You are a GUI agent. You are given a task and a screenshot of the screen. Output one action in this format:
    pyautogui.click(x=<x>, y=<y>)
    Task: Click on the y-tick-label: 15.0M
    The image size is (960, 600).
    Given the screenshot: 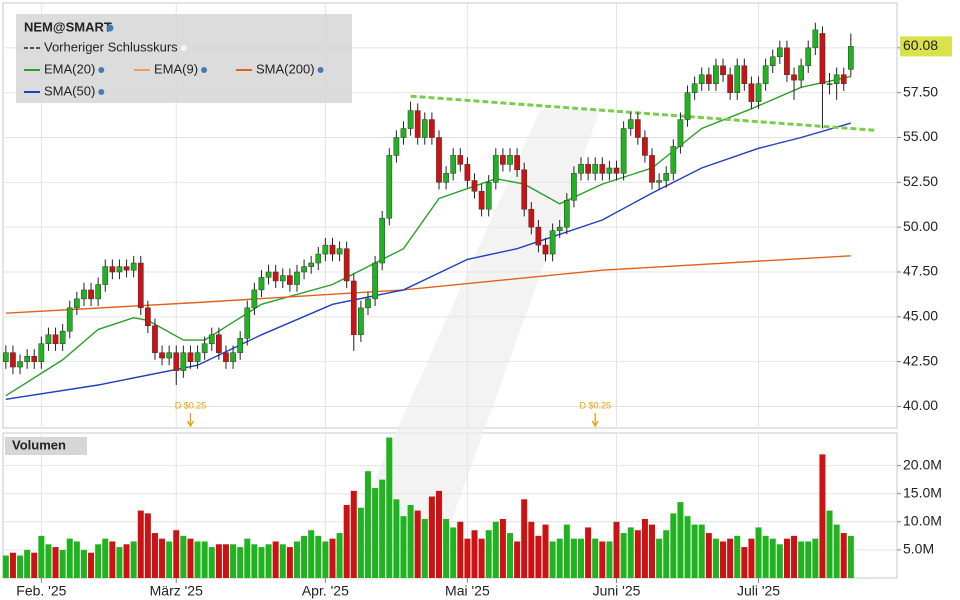 What is the action you would take?
    pyautogui.click(x=922, y=492)
    